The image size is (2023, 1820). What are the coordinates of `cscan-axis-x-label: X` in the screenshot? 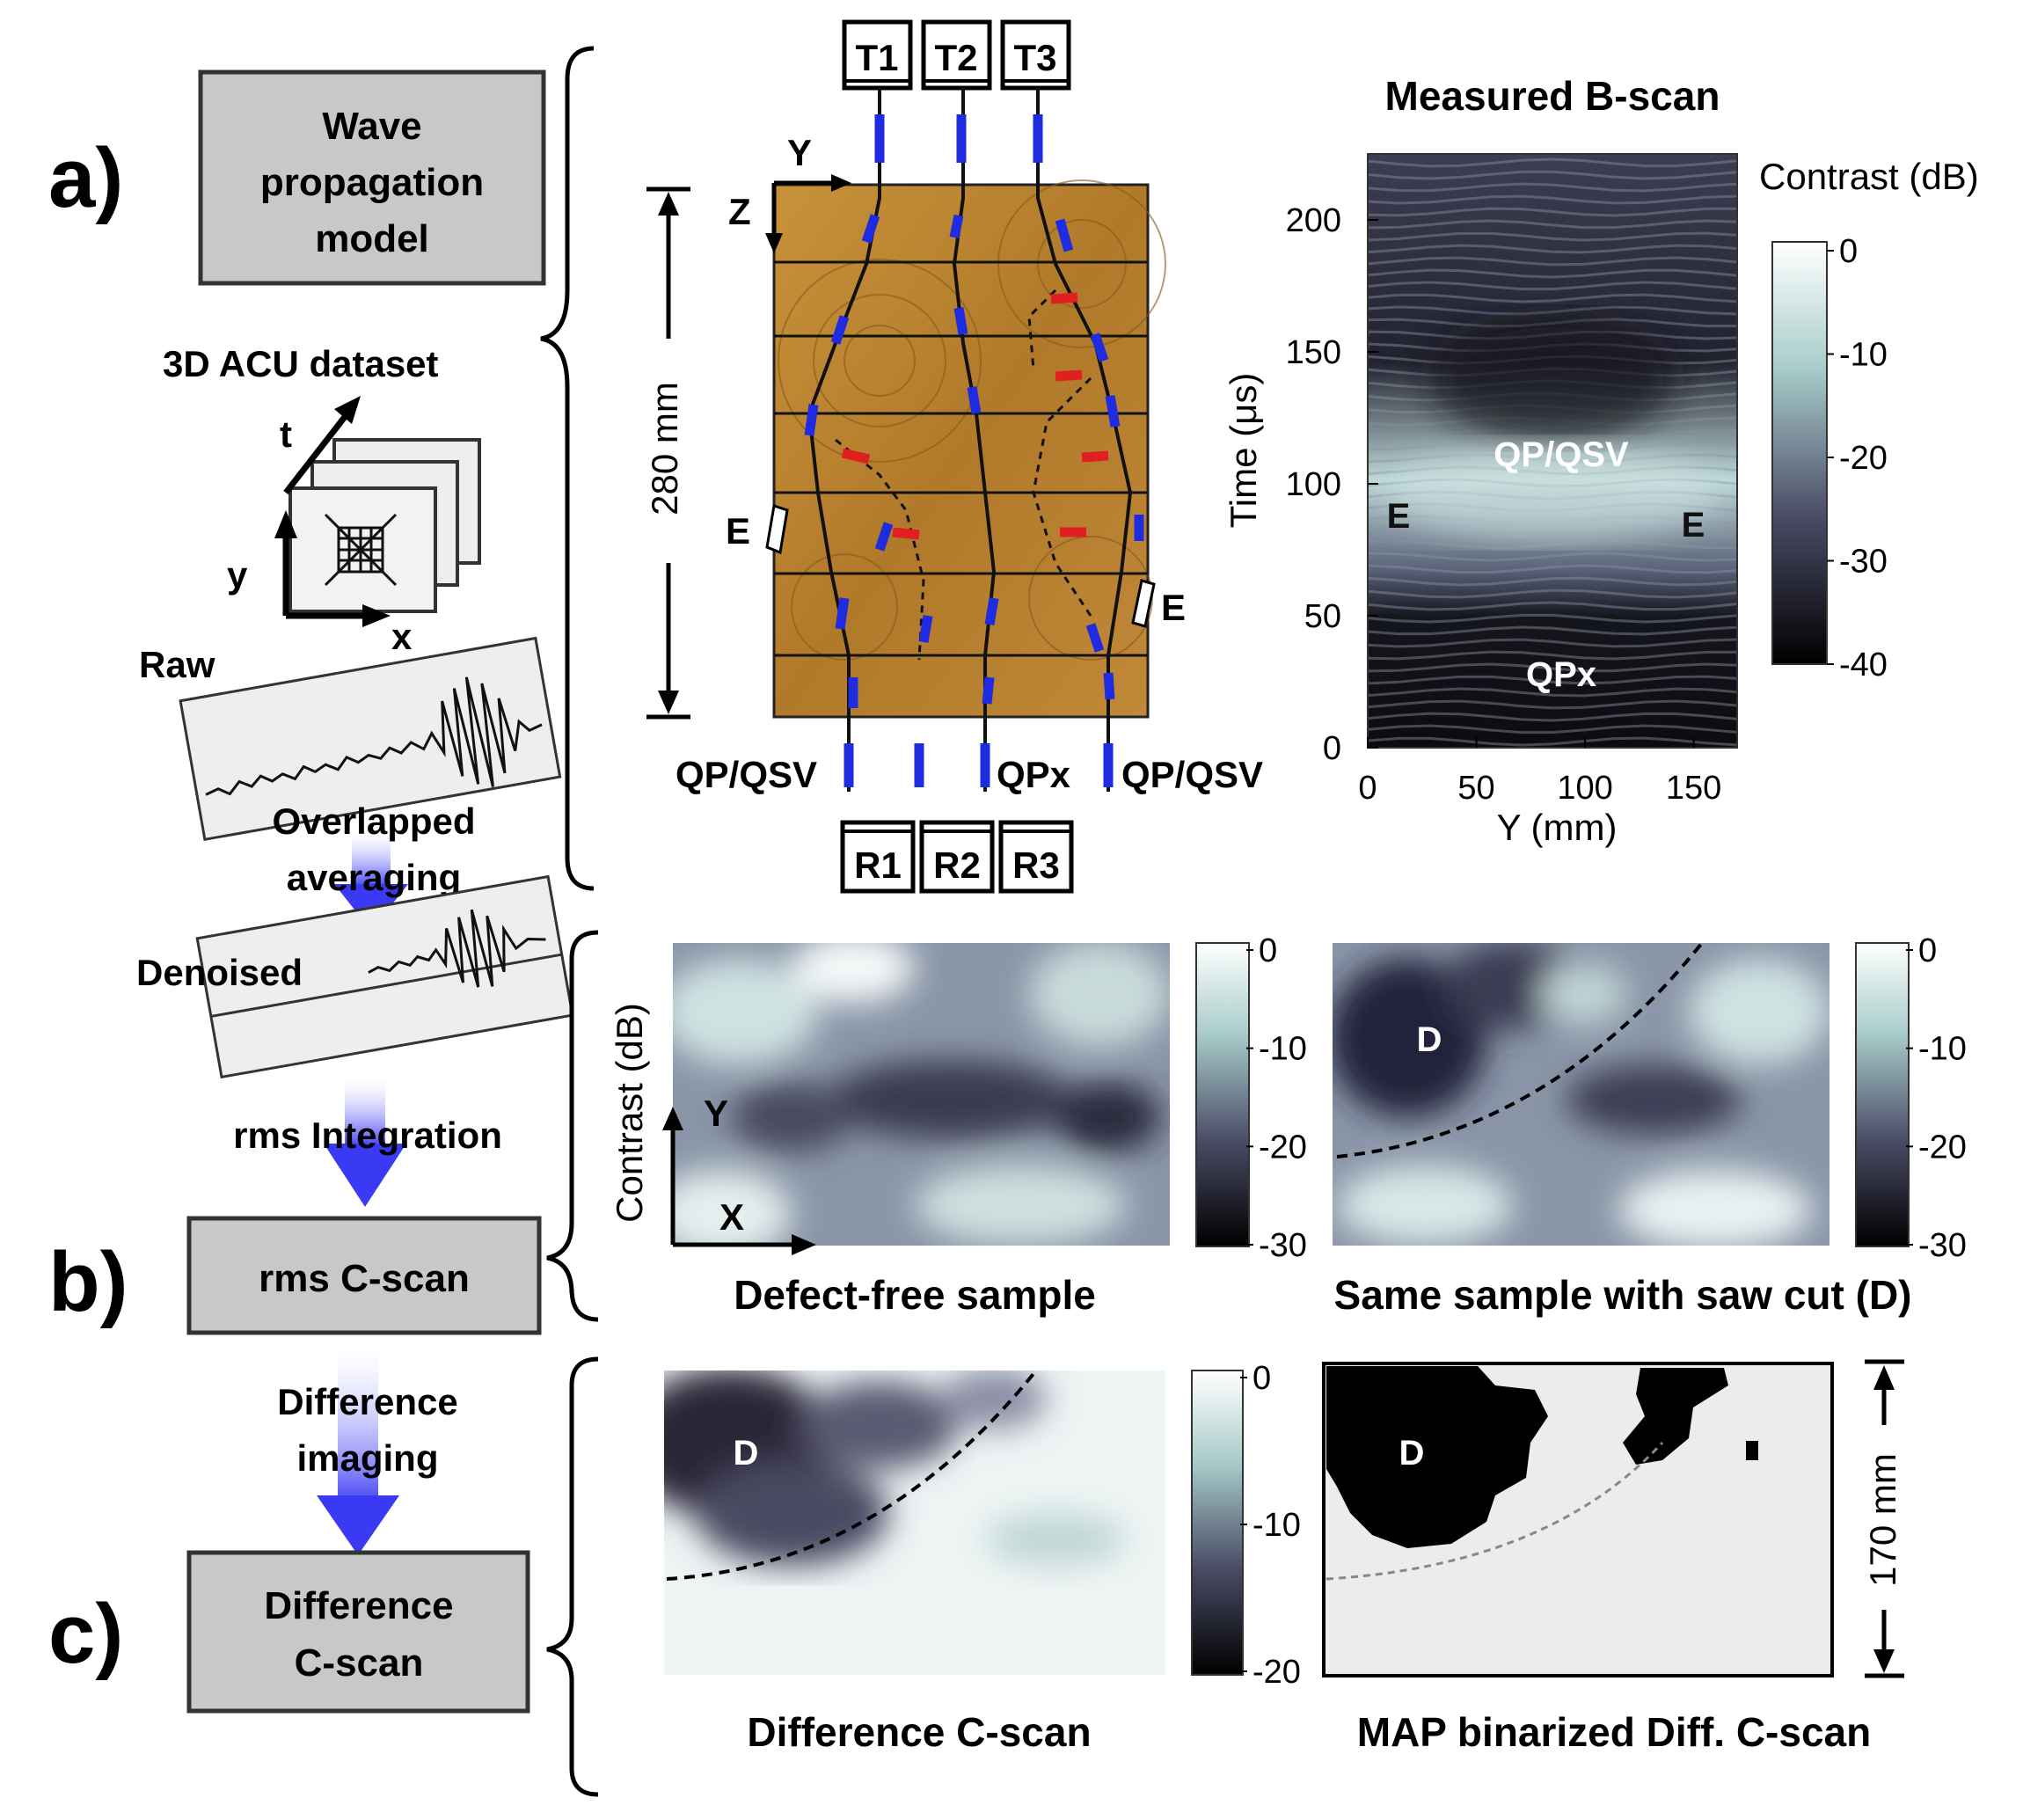 It's located at (731, 1217).